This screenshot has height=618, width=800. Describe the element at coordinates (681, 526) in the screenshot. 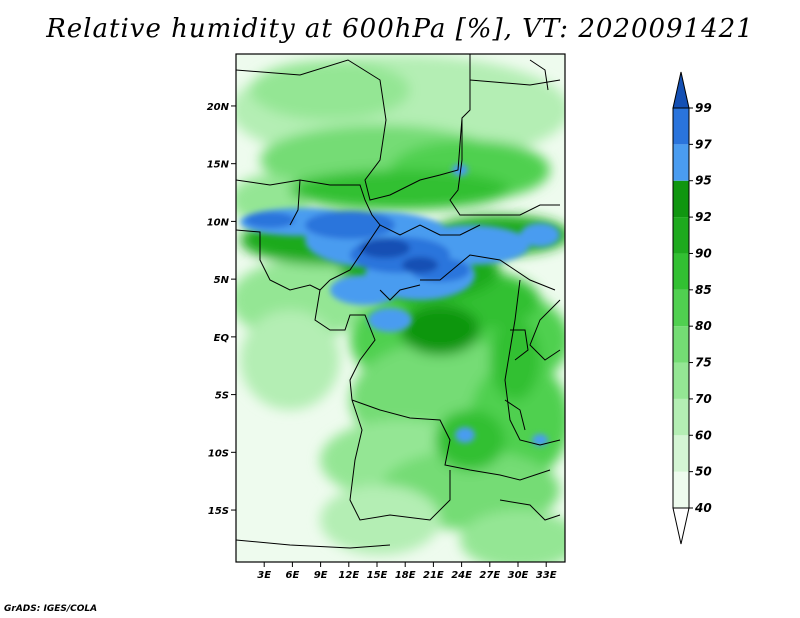

I see `colorbar-below-arrow` at that location.